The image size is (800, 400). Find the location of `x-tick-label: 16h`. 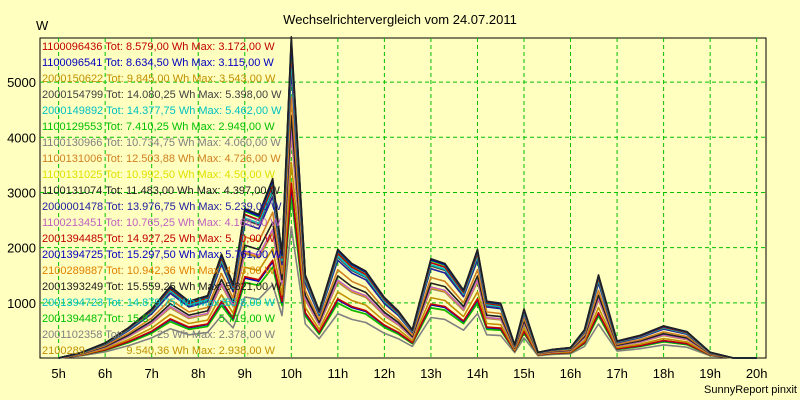

x-tick-label: 16h is located at coordinates (571, 373).